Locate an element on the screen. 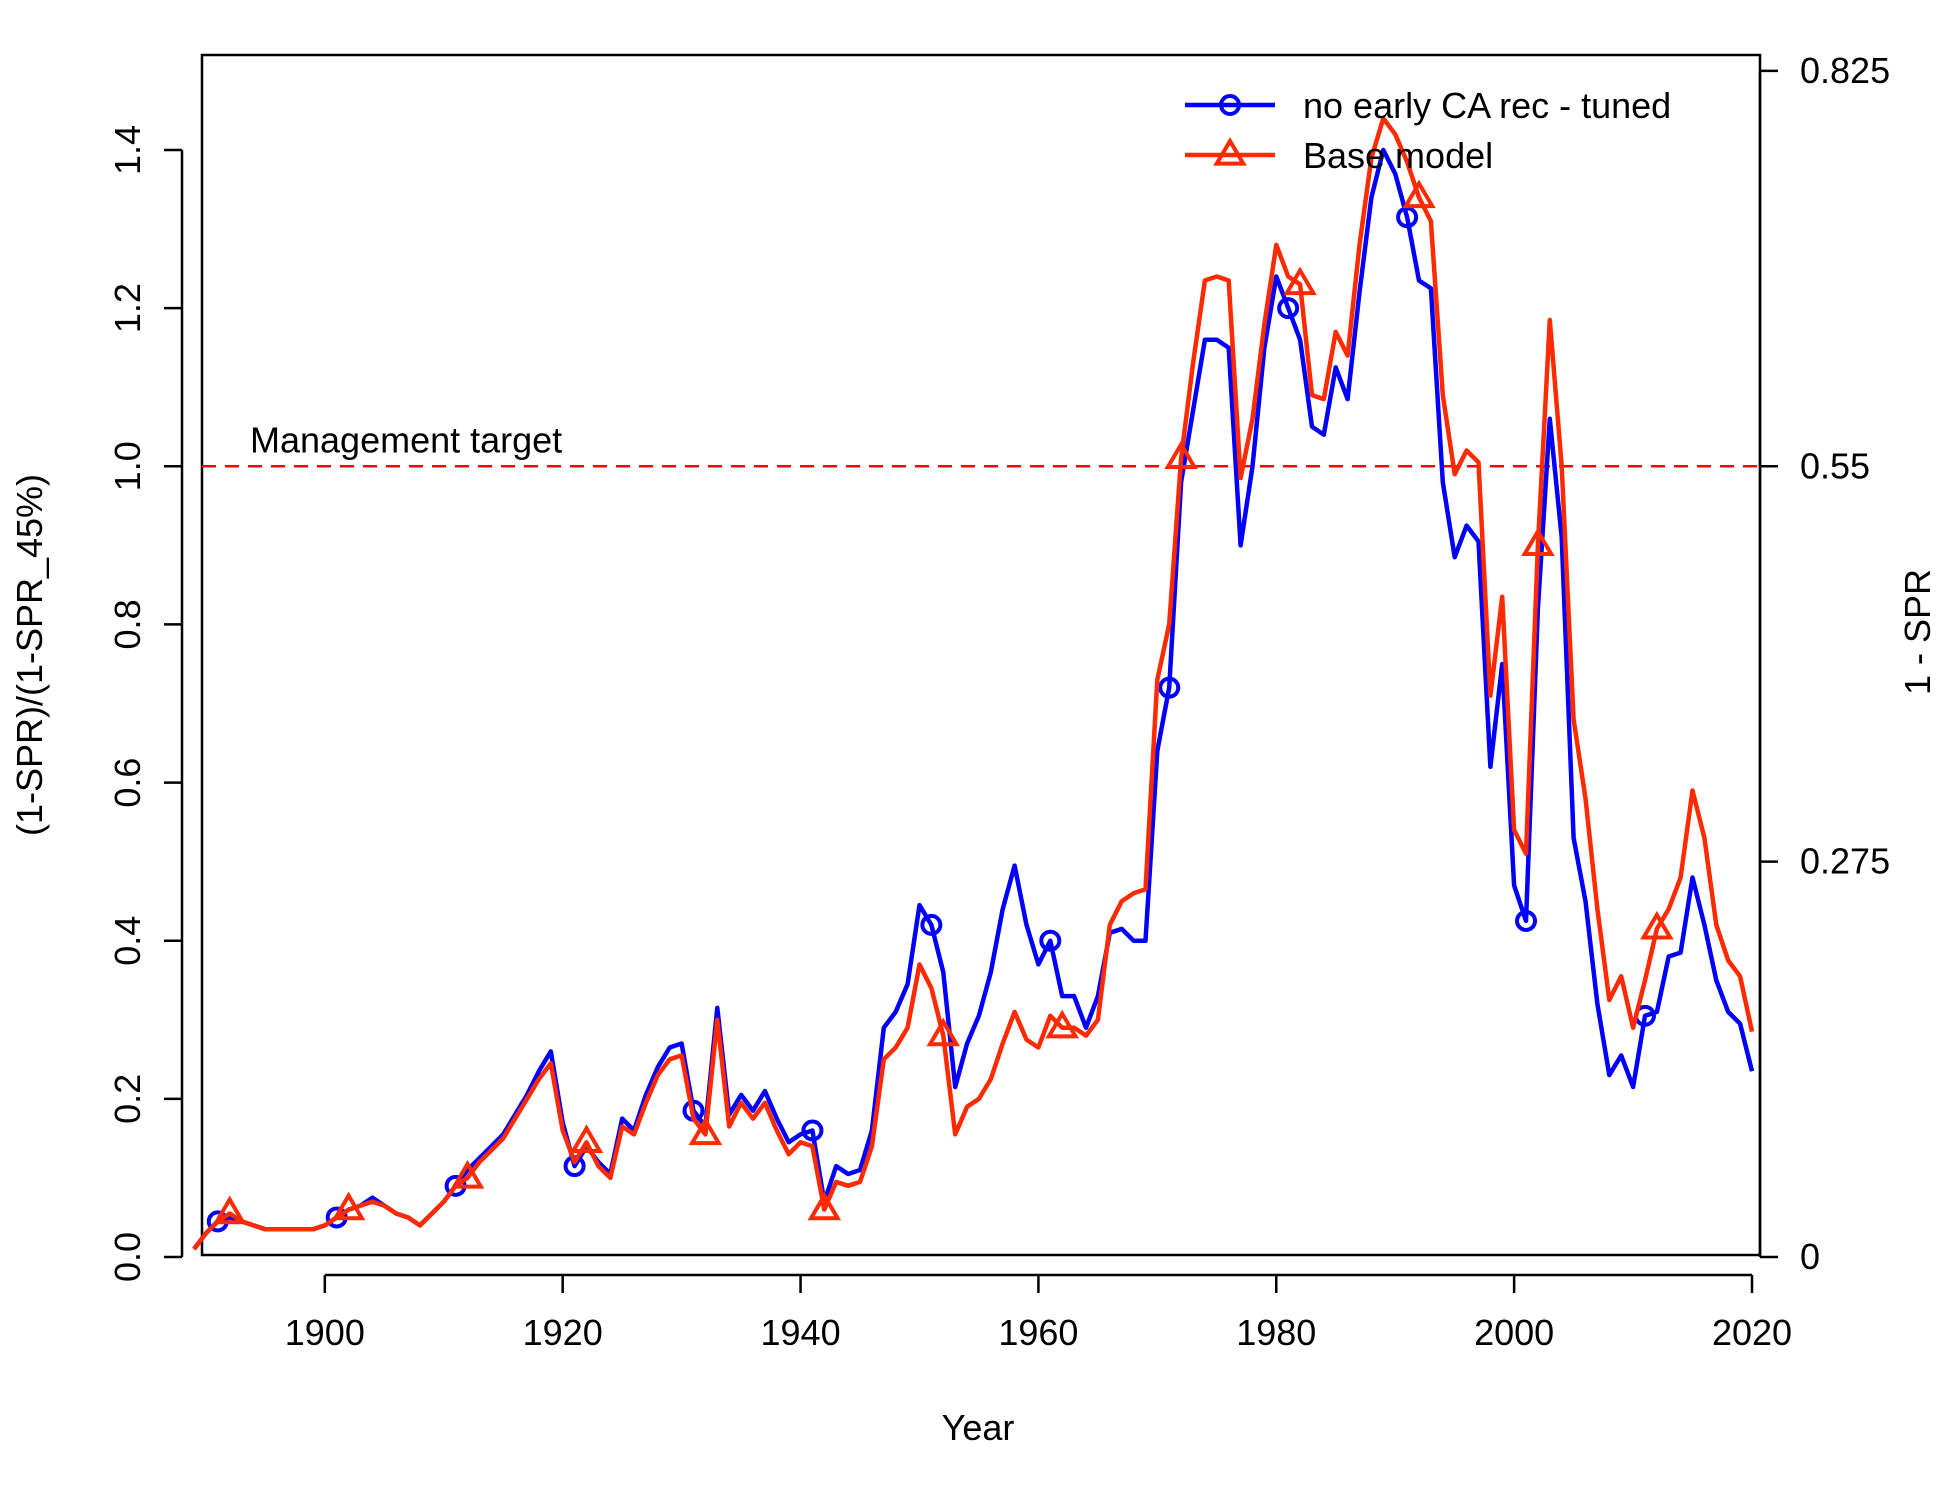  x-tick-label: 1980 is located at coordinates (1276, 1332).